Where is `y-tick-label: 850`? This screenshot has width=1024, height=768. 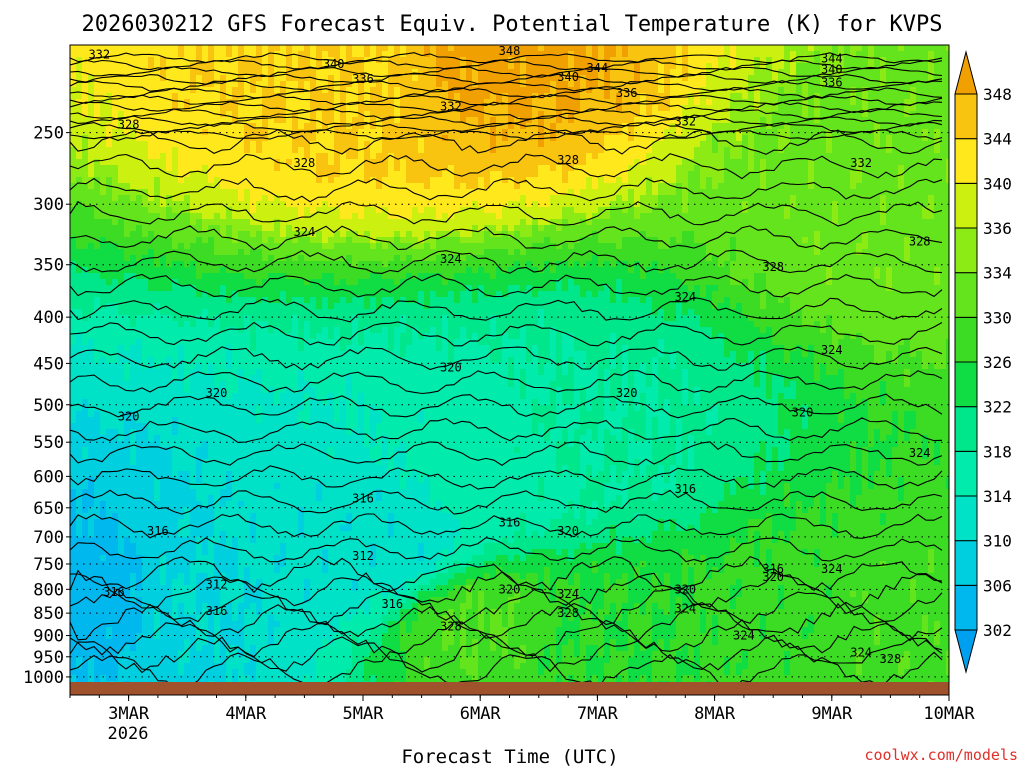
y-tick-label: 850 is located at coordinates (48, 614).